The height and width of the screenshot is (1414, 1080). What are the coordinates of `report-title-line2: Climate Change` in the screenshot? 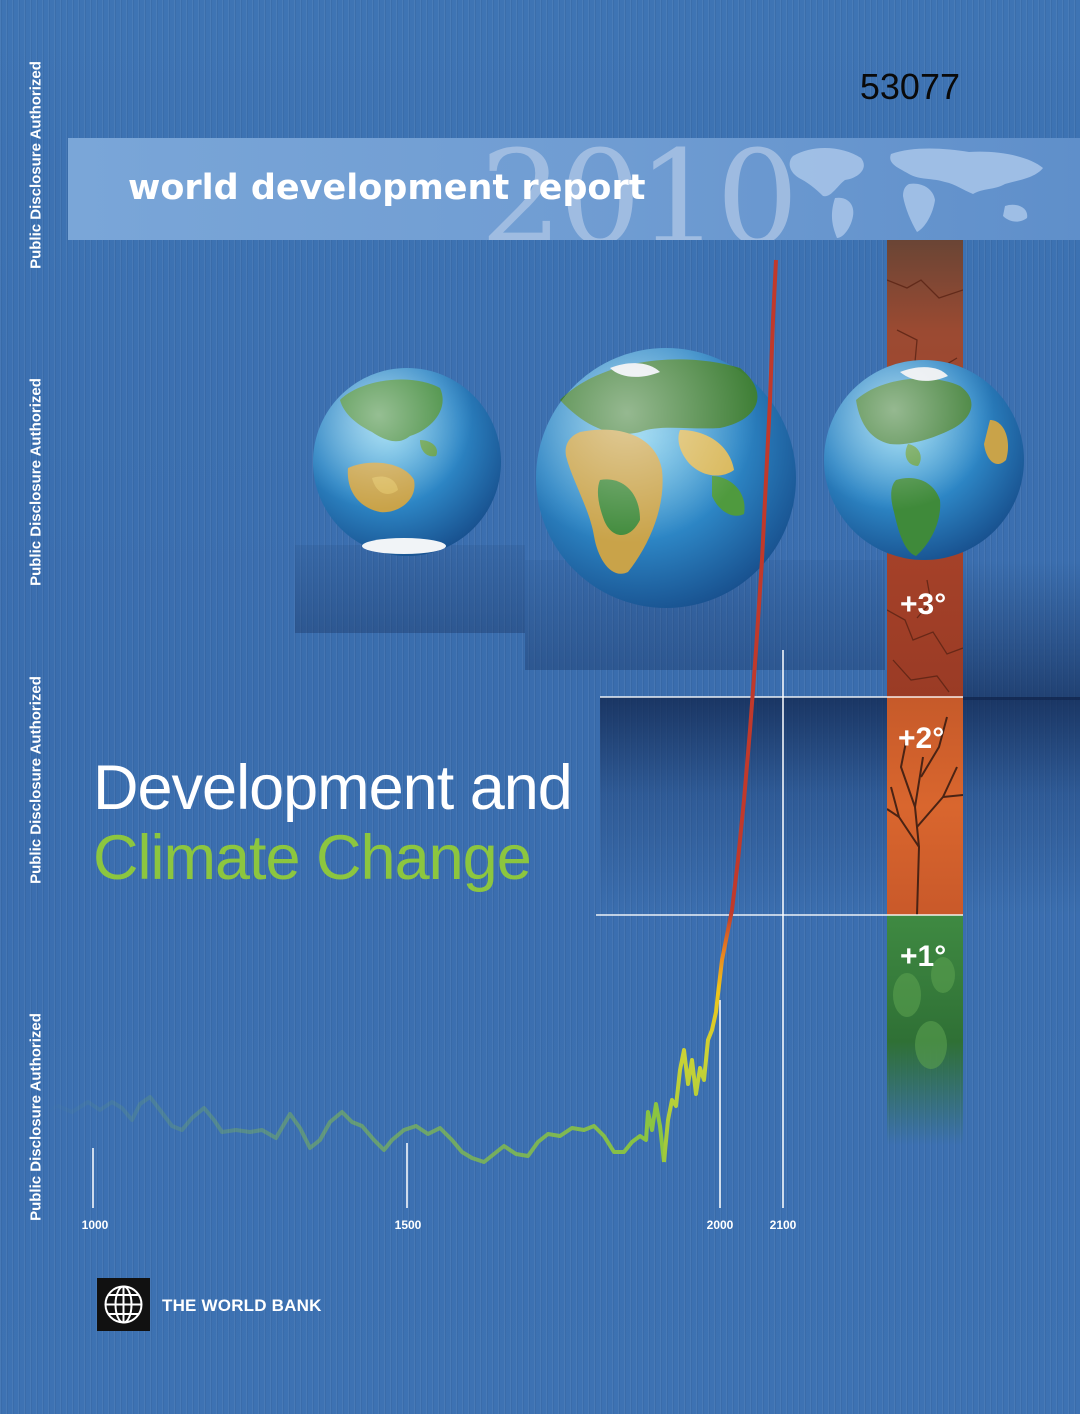 It's located at (312, 858).